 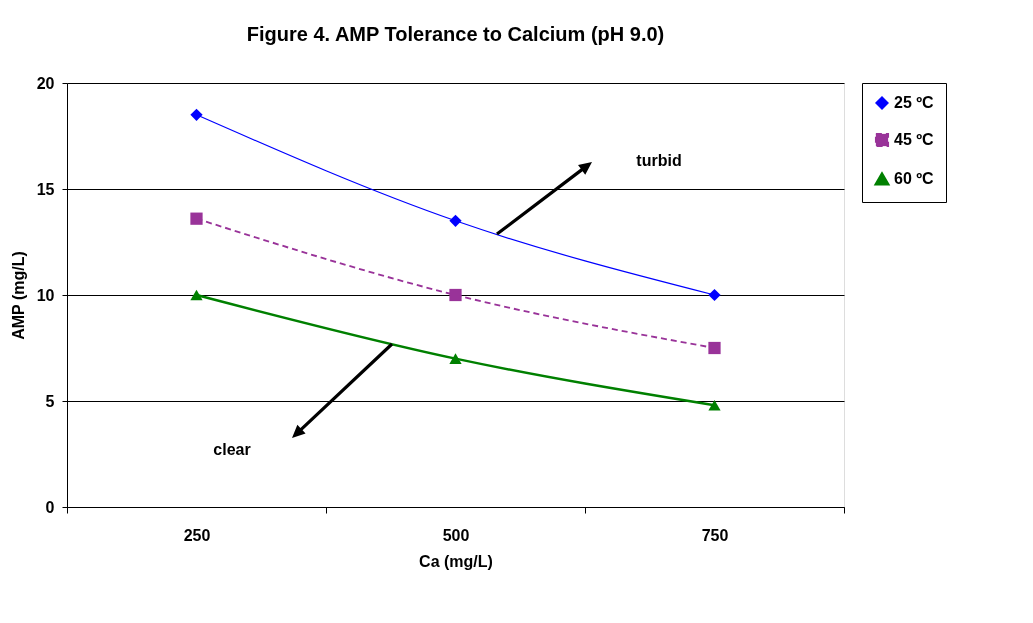 I want to click on legend-label: 60 ºC, so click(x=914, y=178).